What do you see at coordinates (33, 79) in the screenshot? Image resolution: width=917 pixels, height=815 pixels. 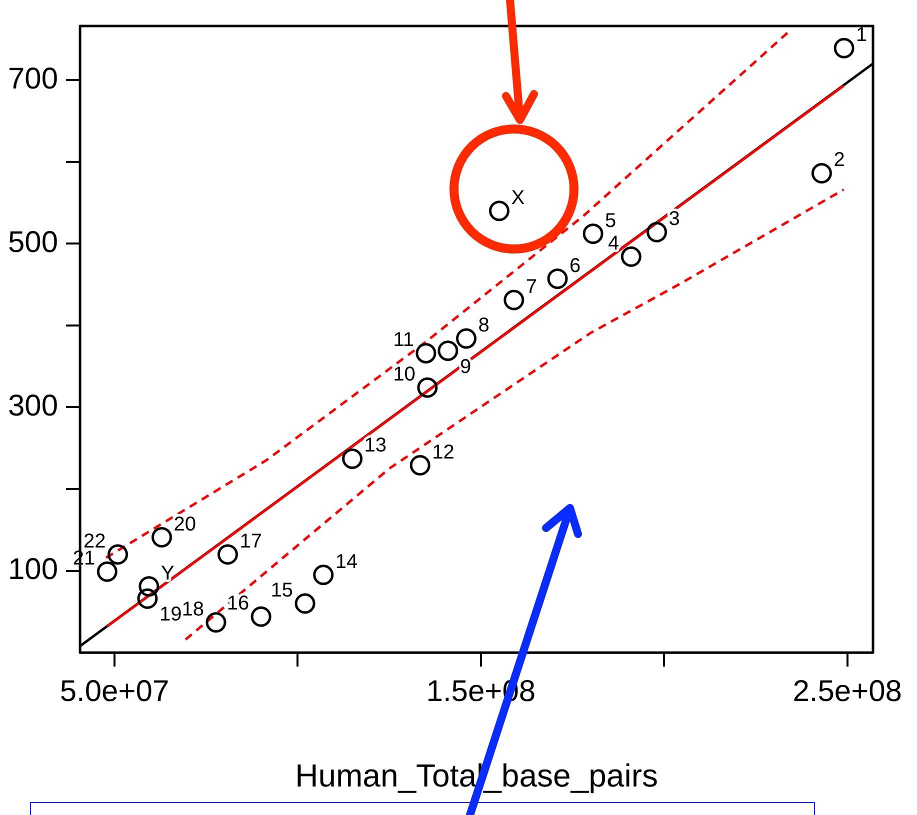 I see `y-tick-label: 700` at bounding box center [33, 79].